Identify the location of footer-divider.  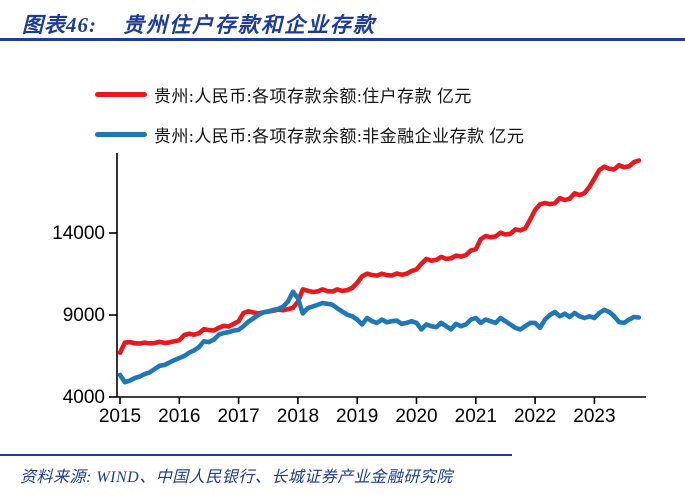
(256, 455).